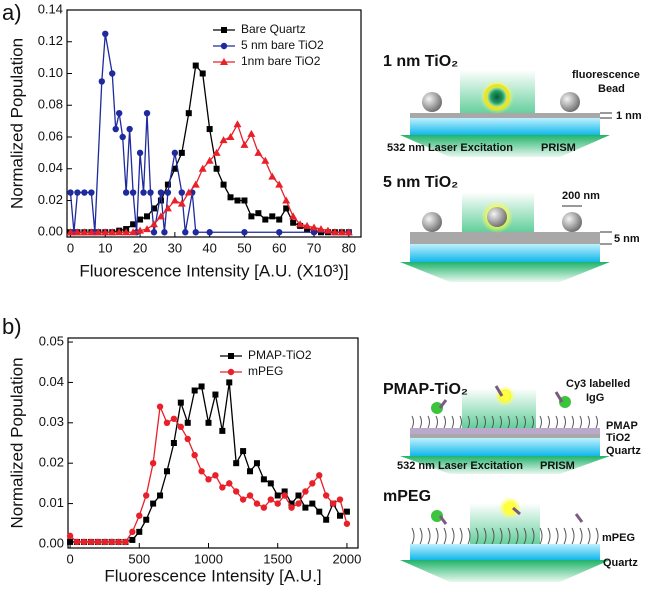  I want to click on diagram-label: 200 nm, so click(581, 196).